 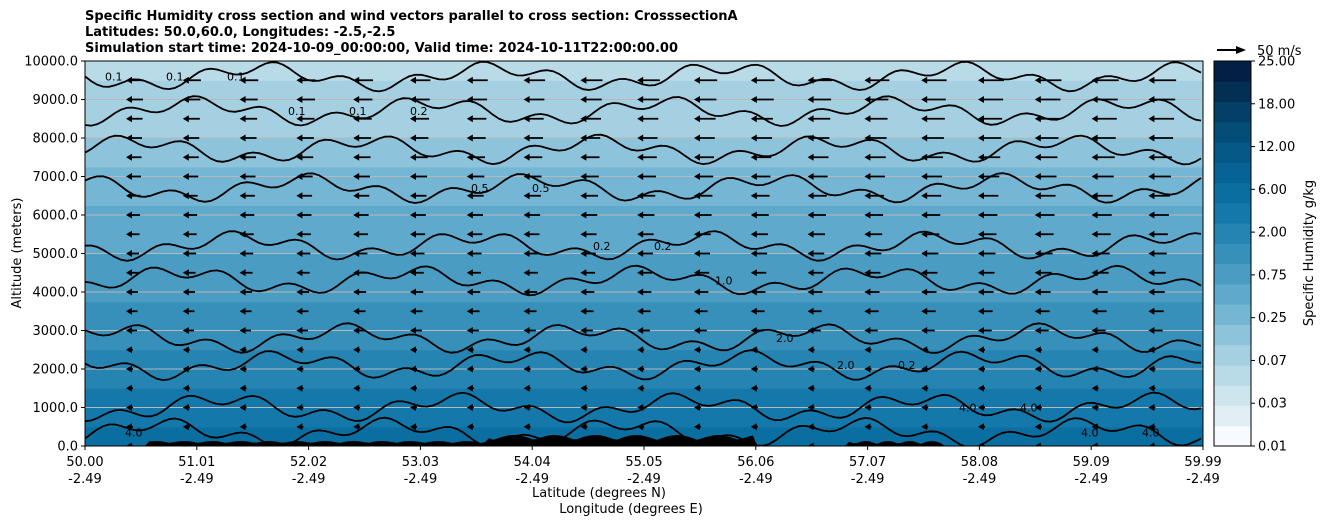 I want to click on contour-label: 0.1, so click(x=358, y=111).